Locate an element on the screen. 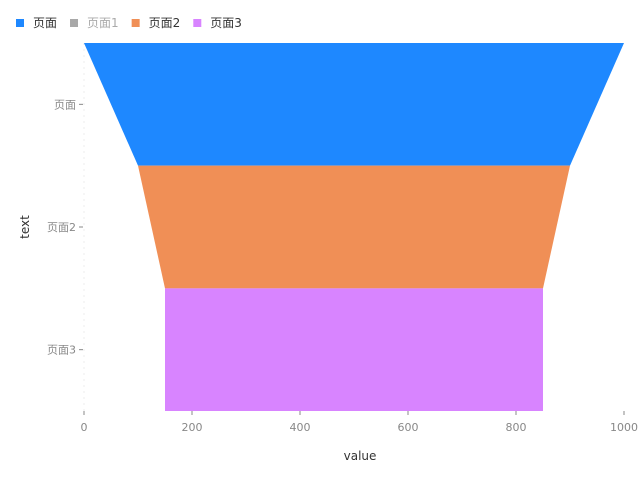 The height and width of the screenshot is (480, 640). legend-label: 页面2 is located at coordinates (165, 23).